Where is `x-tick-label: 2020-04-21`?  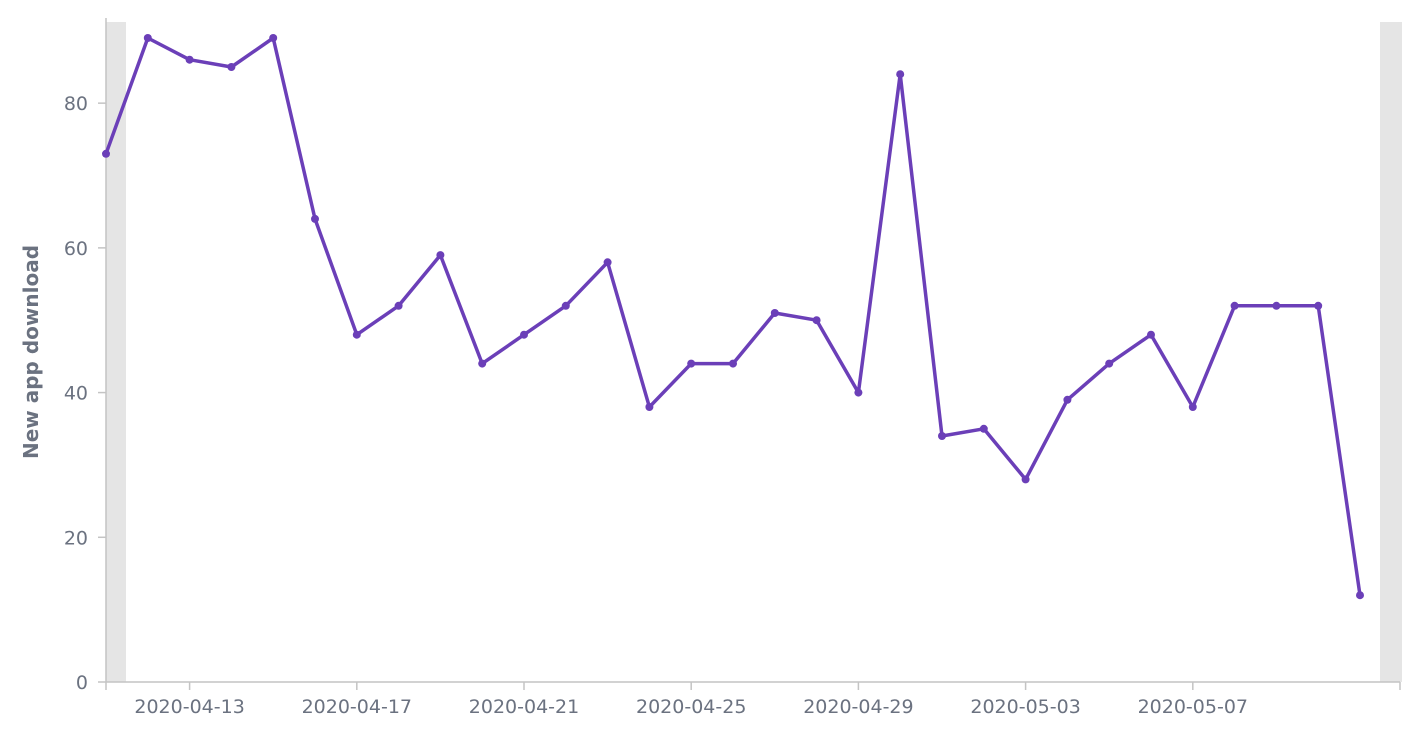
x-tick-label: 2020-04-21 is located at coordinates (524, 707).